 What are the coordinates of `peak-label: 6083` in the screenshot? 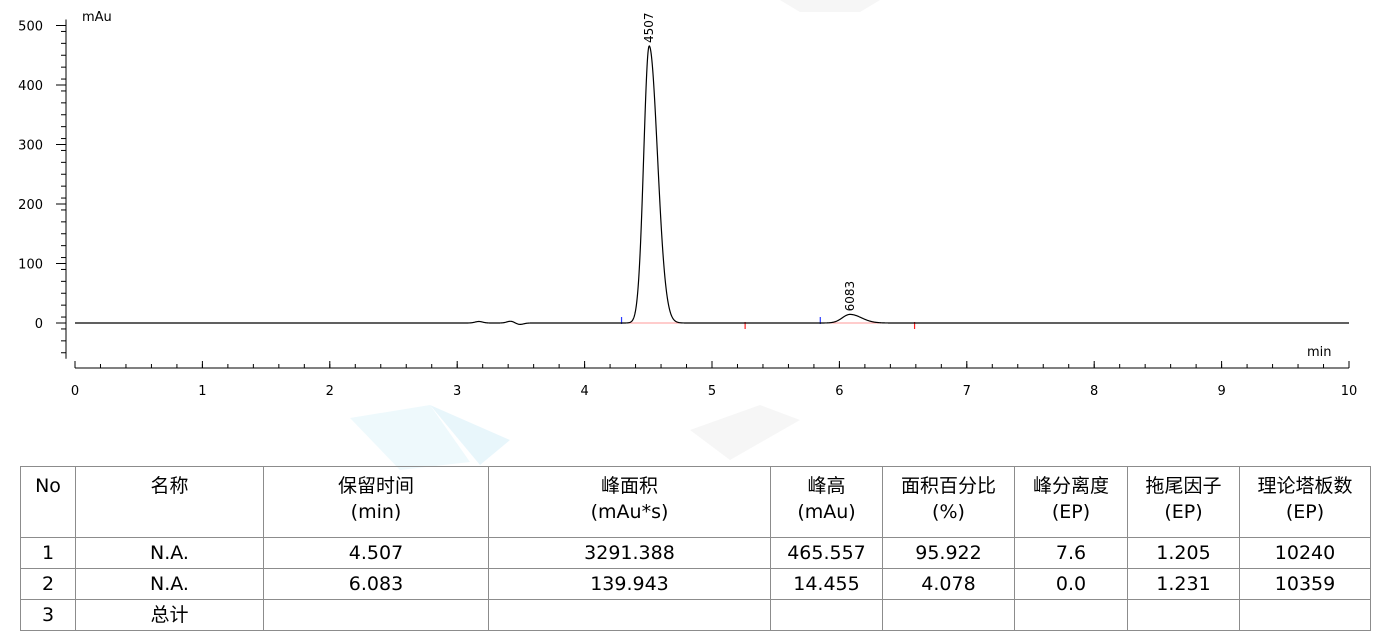 It's located at (850, 296).